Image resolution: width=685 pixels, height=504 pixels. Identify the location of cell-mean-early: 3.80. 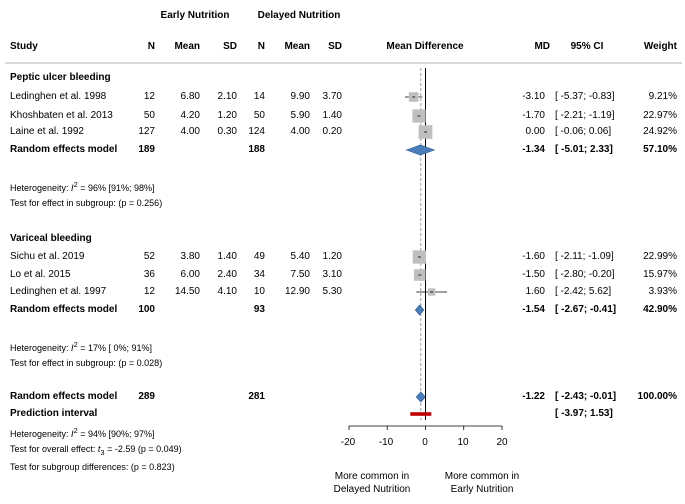
(190, 256).